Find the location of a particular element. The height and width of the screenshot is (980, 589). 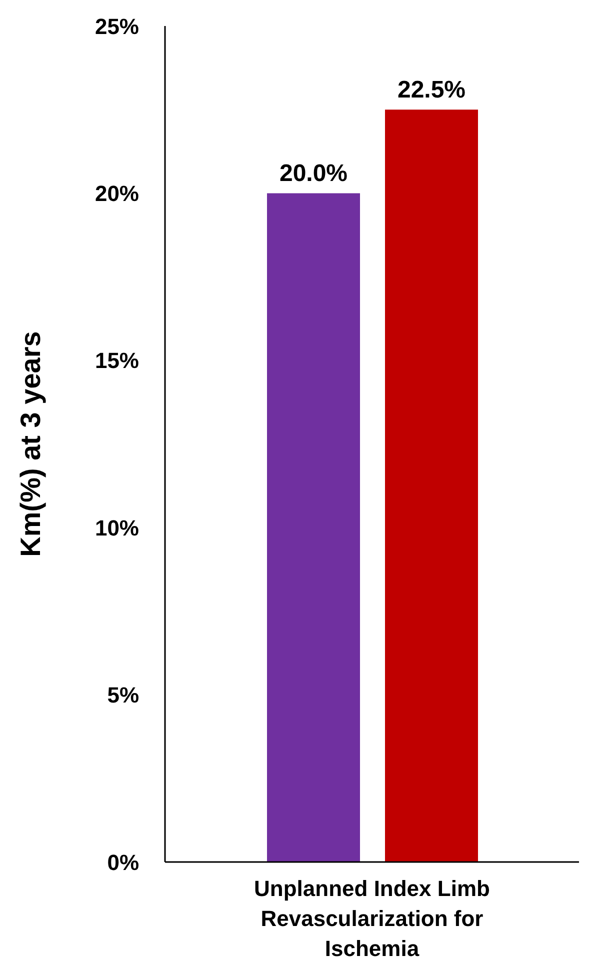

y-tick-label: 10% is located at coordinates (116, 527).